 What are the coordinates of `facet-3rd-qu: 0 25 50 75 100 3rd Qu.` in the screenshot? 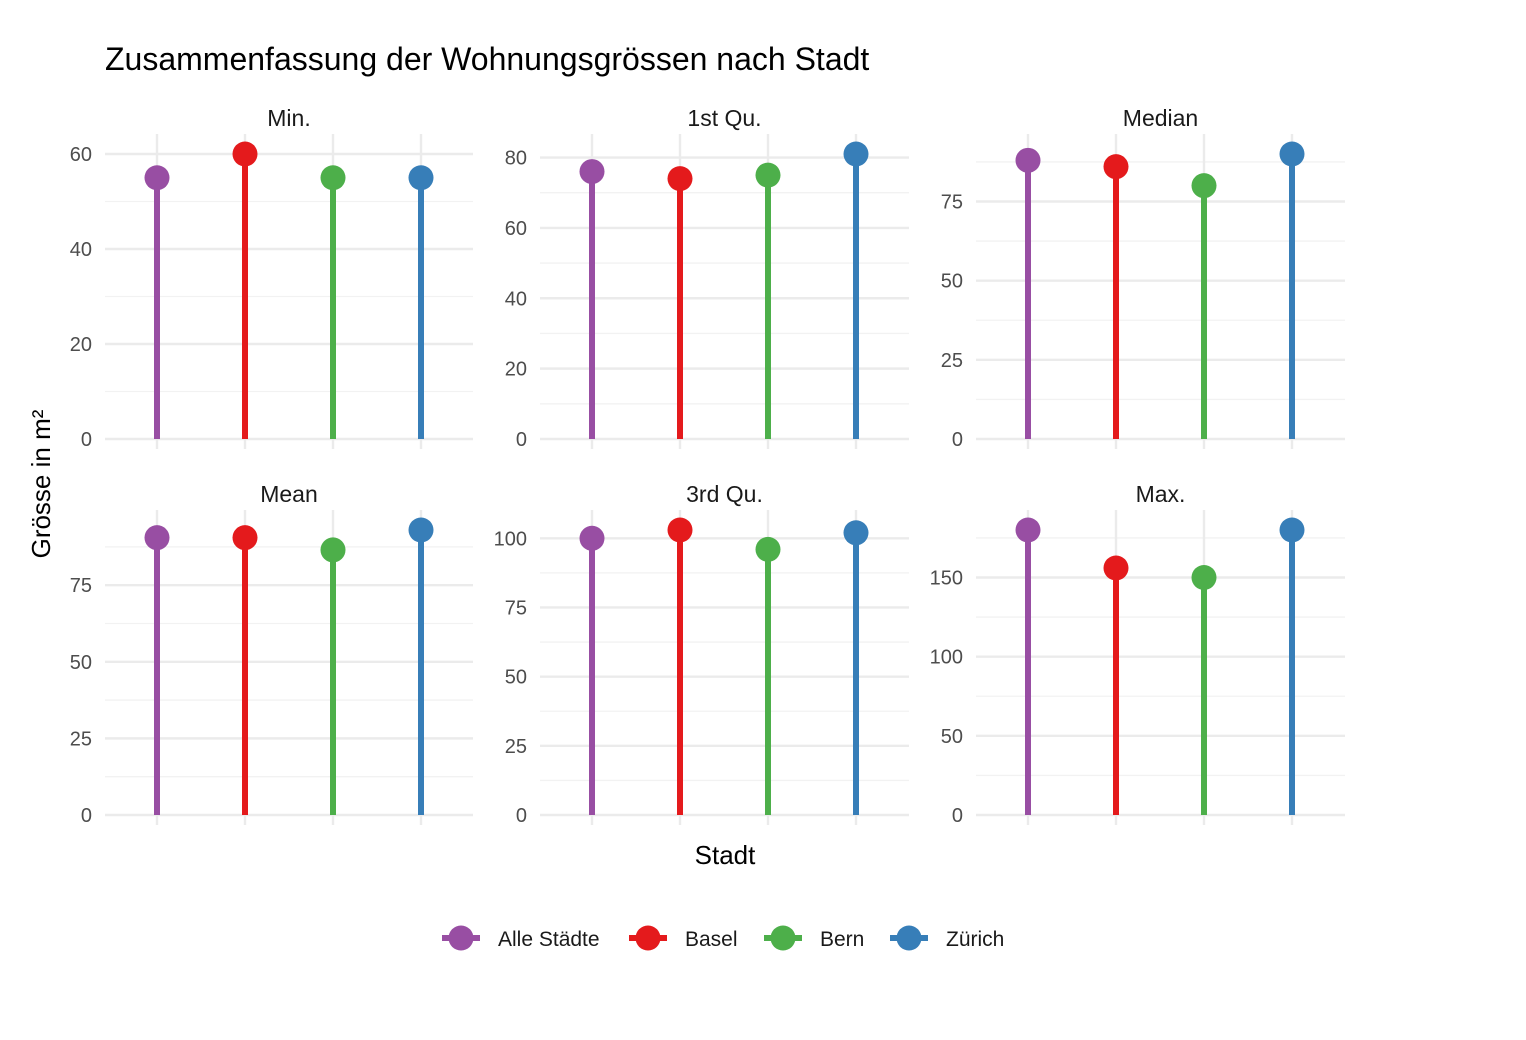 It's located at (701, 654).